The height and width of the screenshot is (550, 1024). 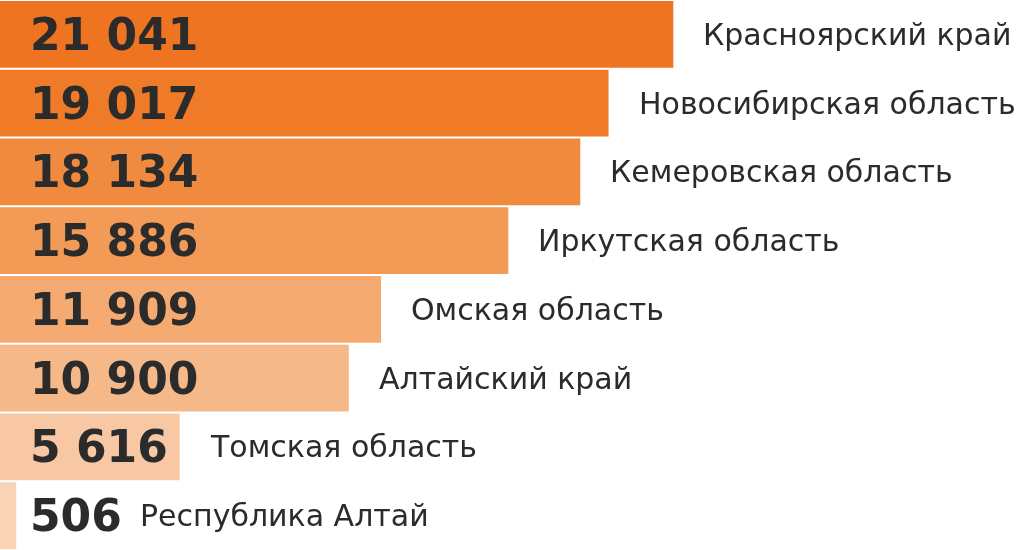 I want to click on y-tick-label: Республика Алтай, so click(x=284, y=515).